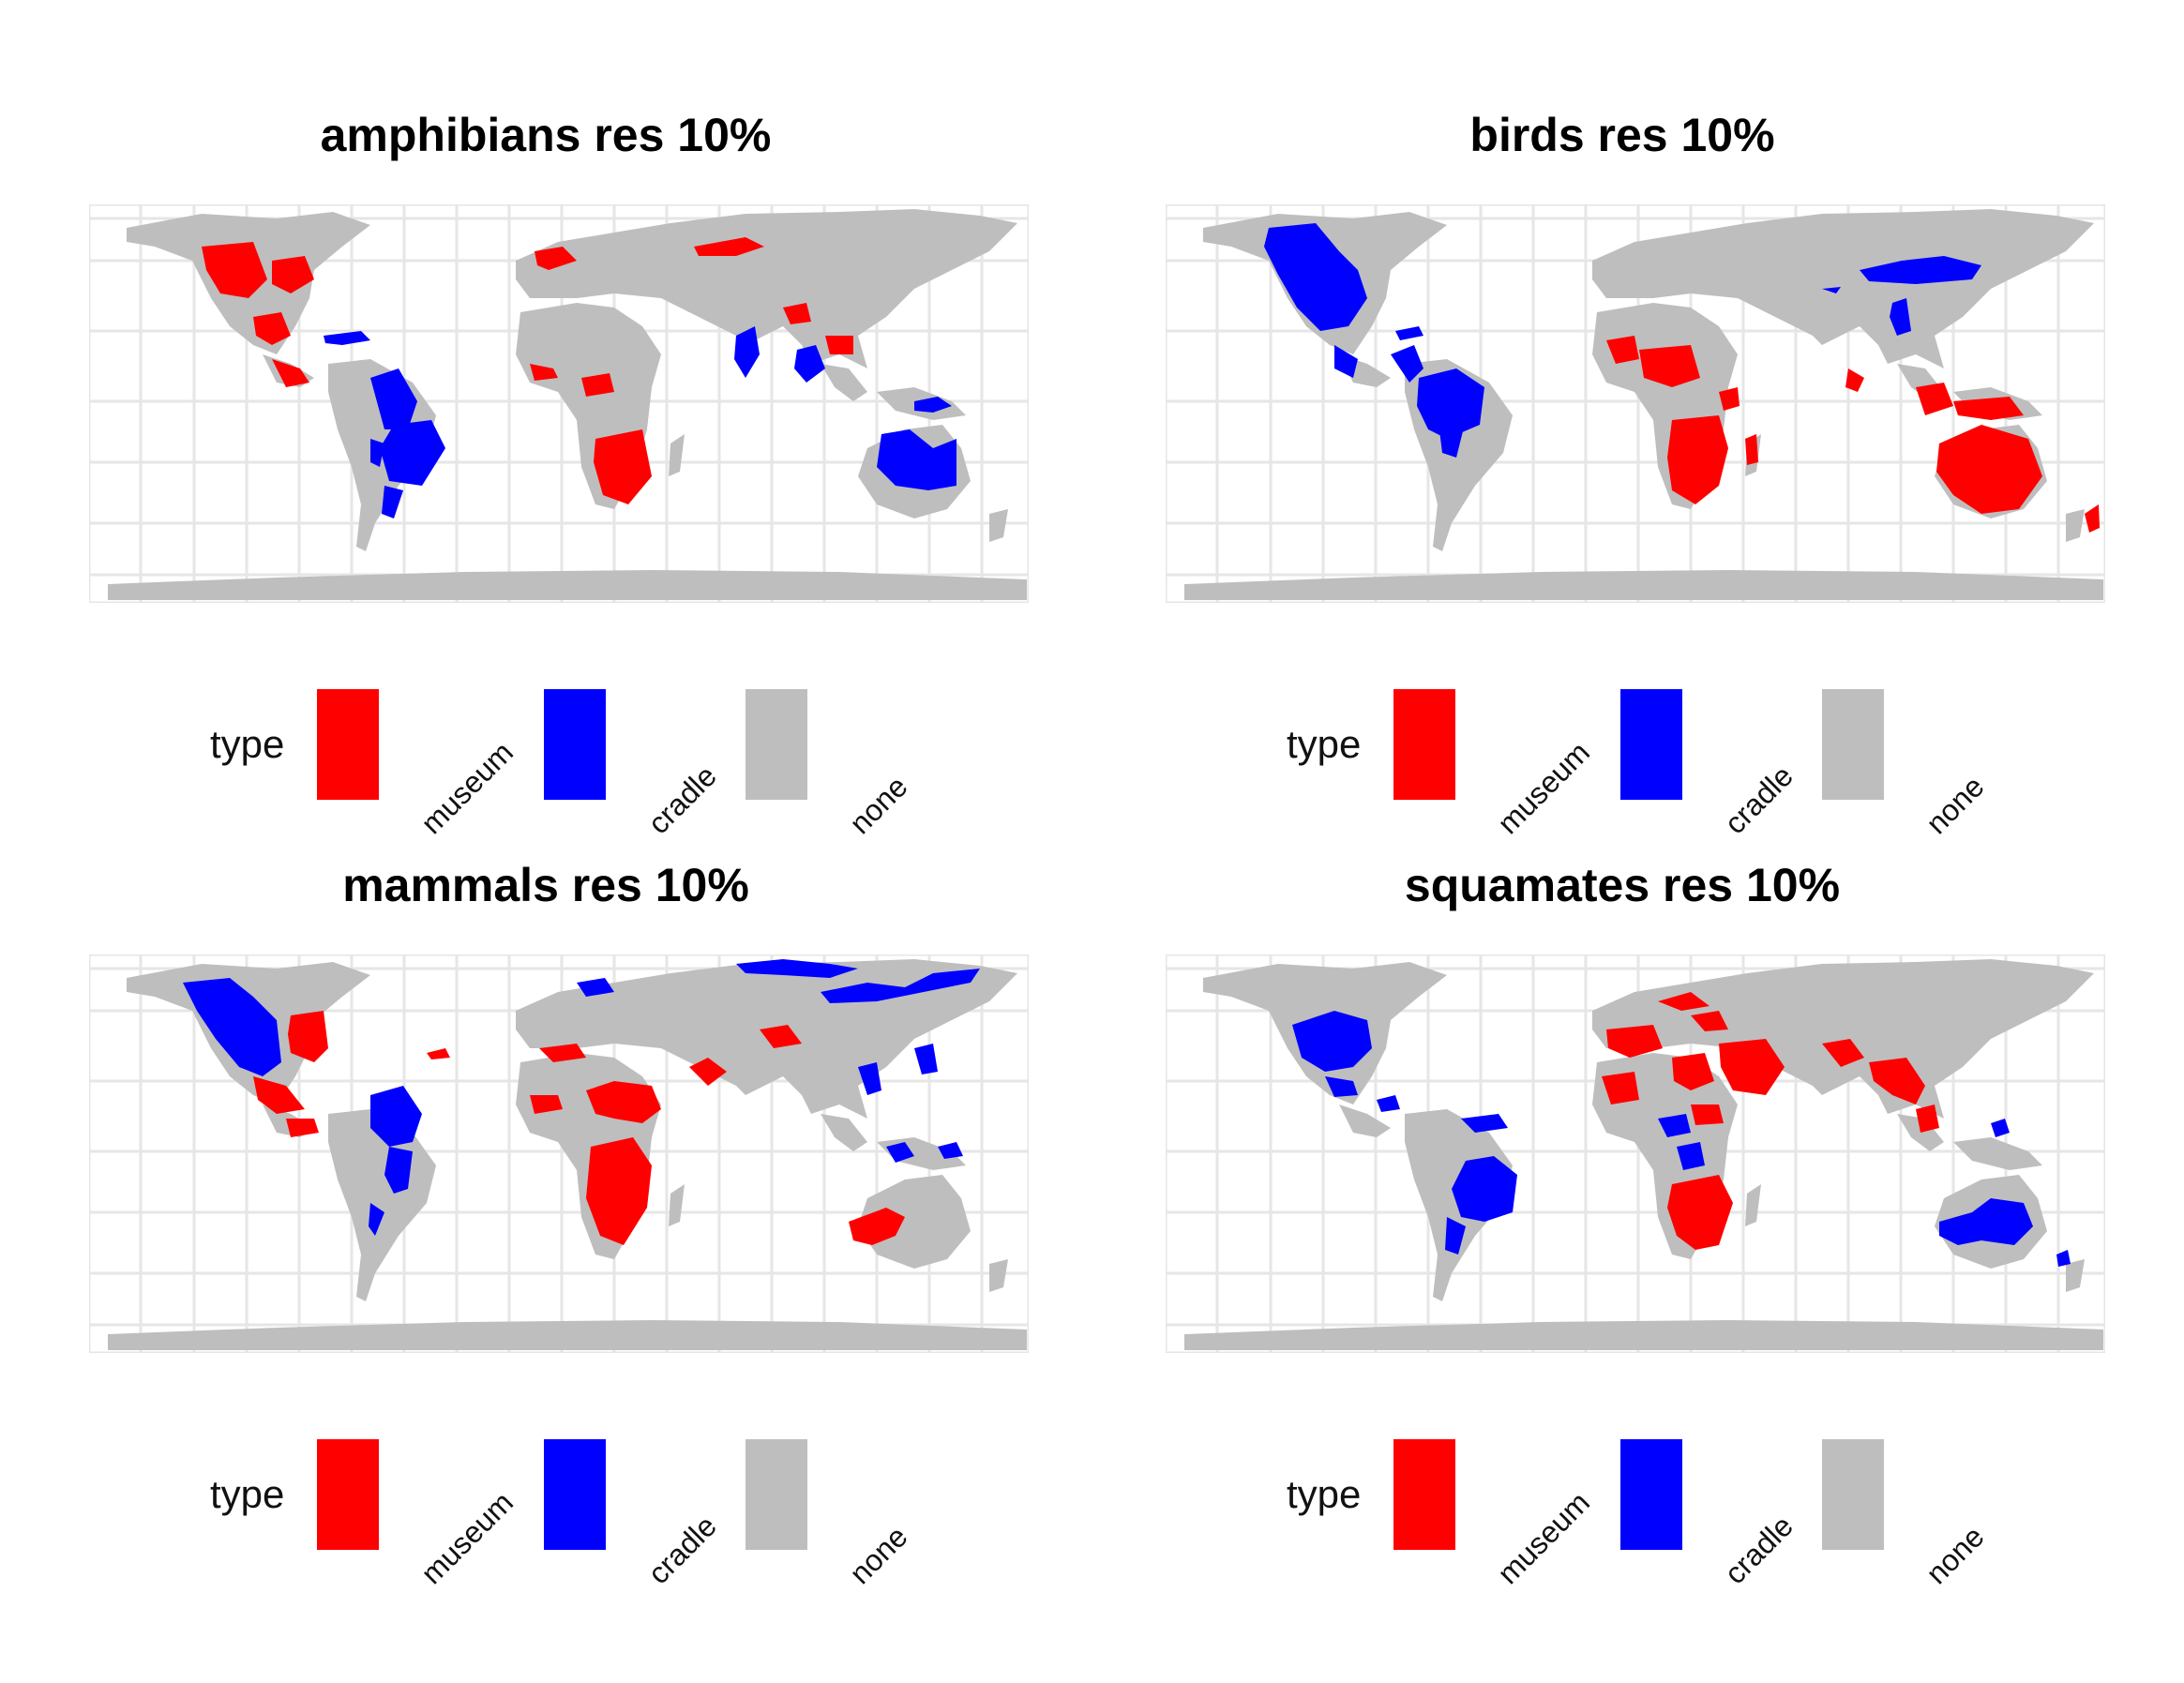 The width and height of the screenshot is (2184, 1683). What do you see at coordinates (1622, 885) in the screenshot?
I see `panel-title: squamates res 10%` at bounding box center [1622, 885].